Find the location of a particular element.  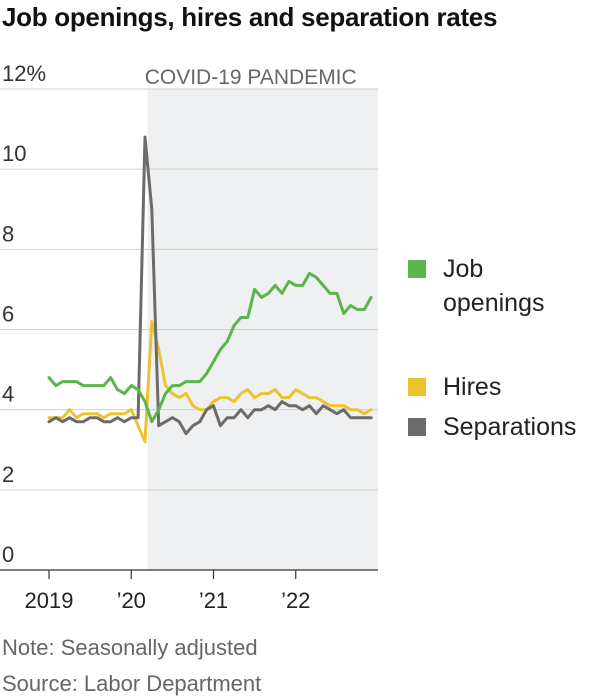

y-tick-label: 8 is located at coordinates (8, 233).